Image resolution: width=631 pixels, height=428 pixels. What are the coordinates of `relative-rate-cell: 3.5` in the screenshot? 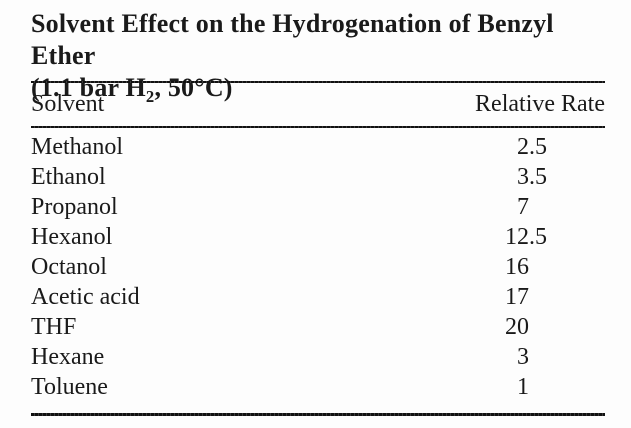 It's located at (532, 177).